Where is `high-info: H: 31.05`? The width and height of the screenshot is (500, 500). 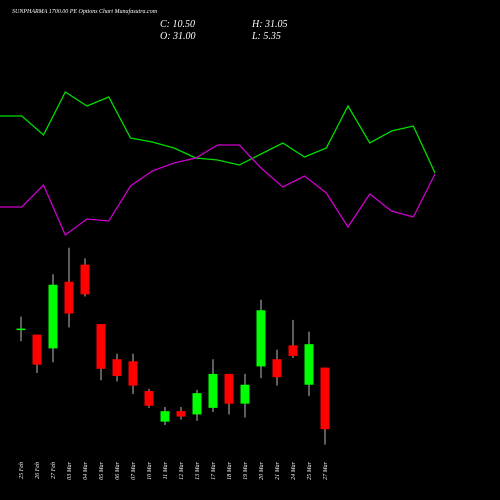 high-info: H: 31.05 is located at coordinates (269, 24).